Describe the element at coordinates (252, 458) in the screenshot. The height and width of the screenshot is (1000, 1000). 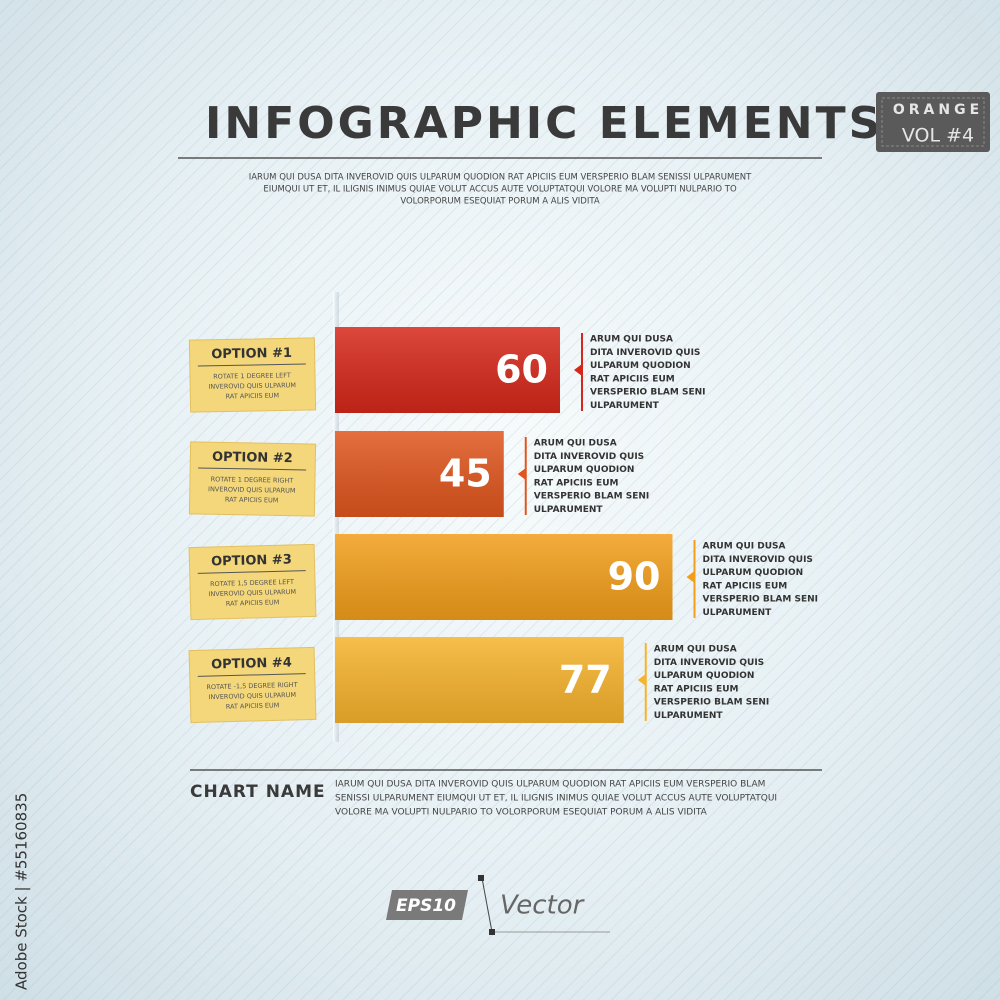
I see `category-label: OPTION #2` at that location.